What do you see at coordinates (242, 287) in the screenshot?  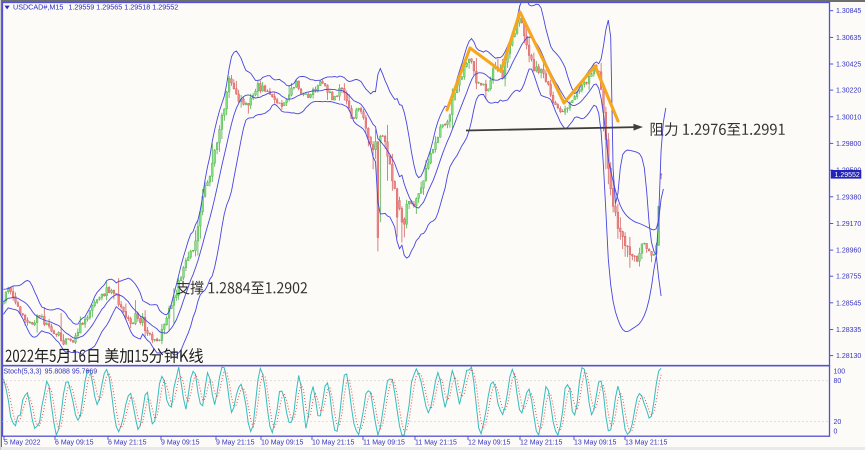 I see `support-annotation-glyphs` at bounding box center [242, 287].